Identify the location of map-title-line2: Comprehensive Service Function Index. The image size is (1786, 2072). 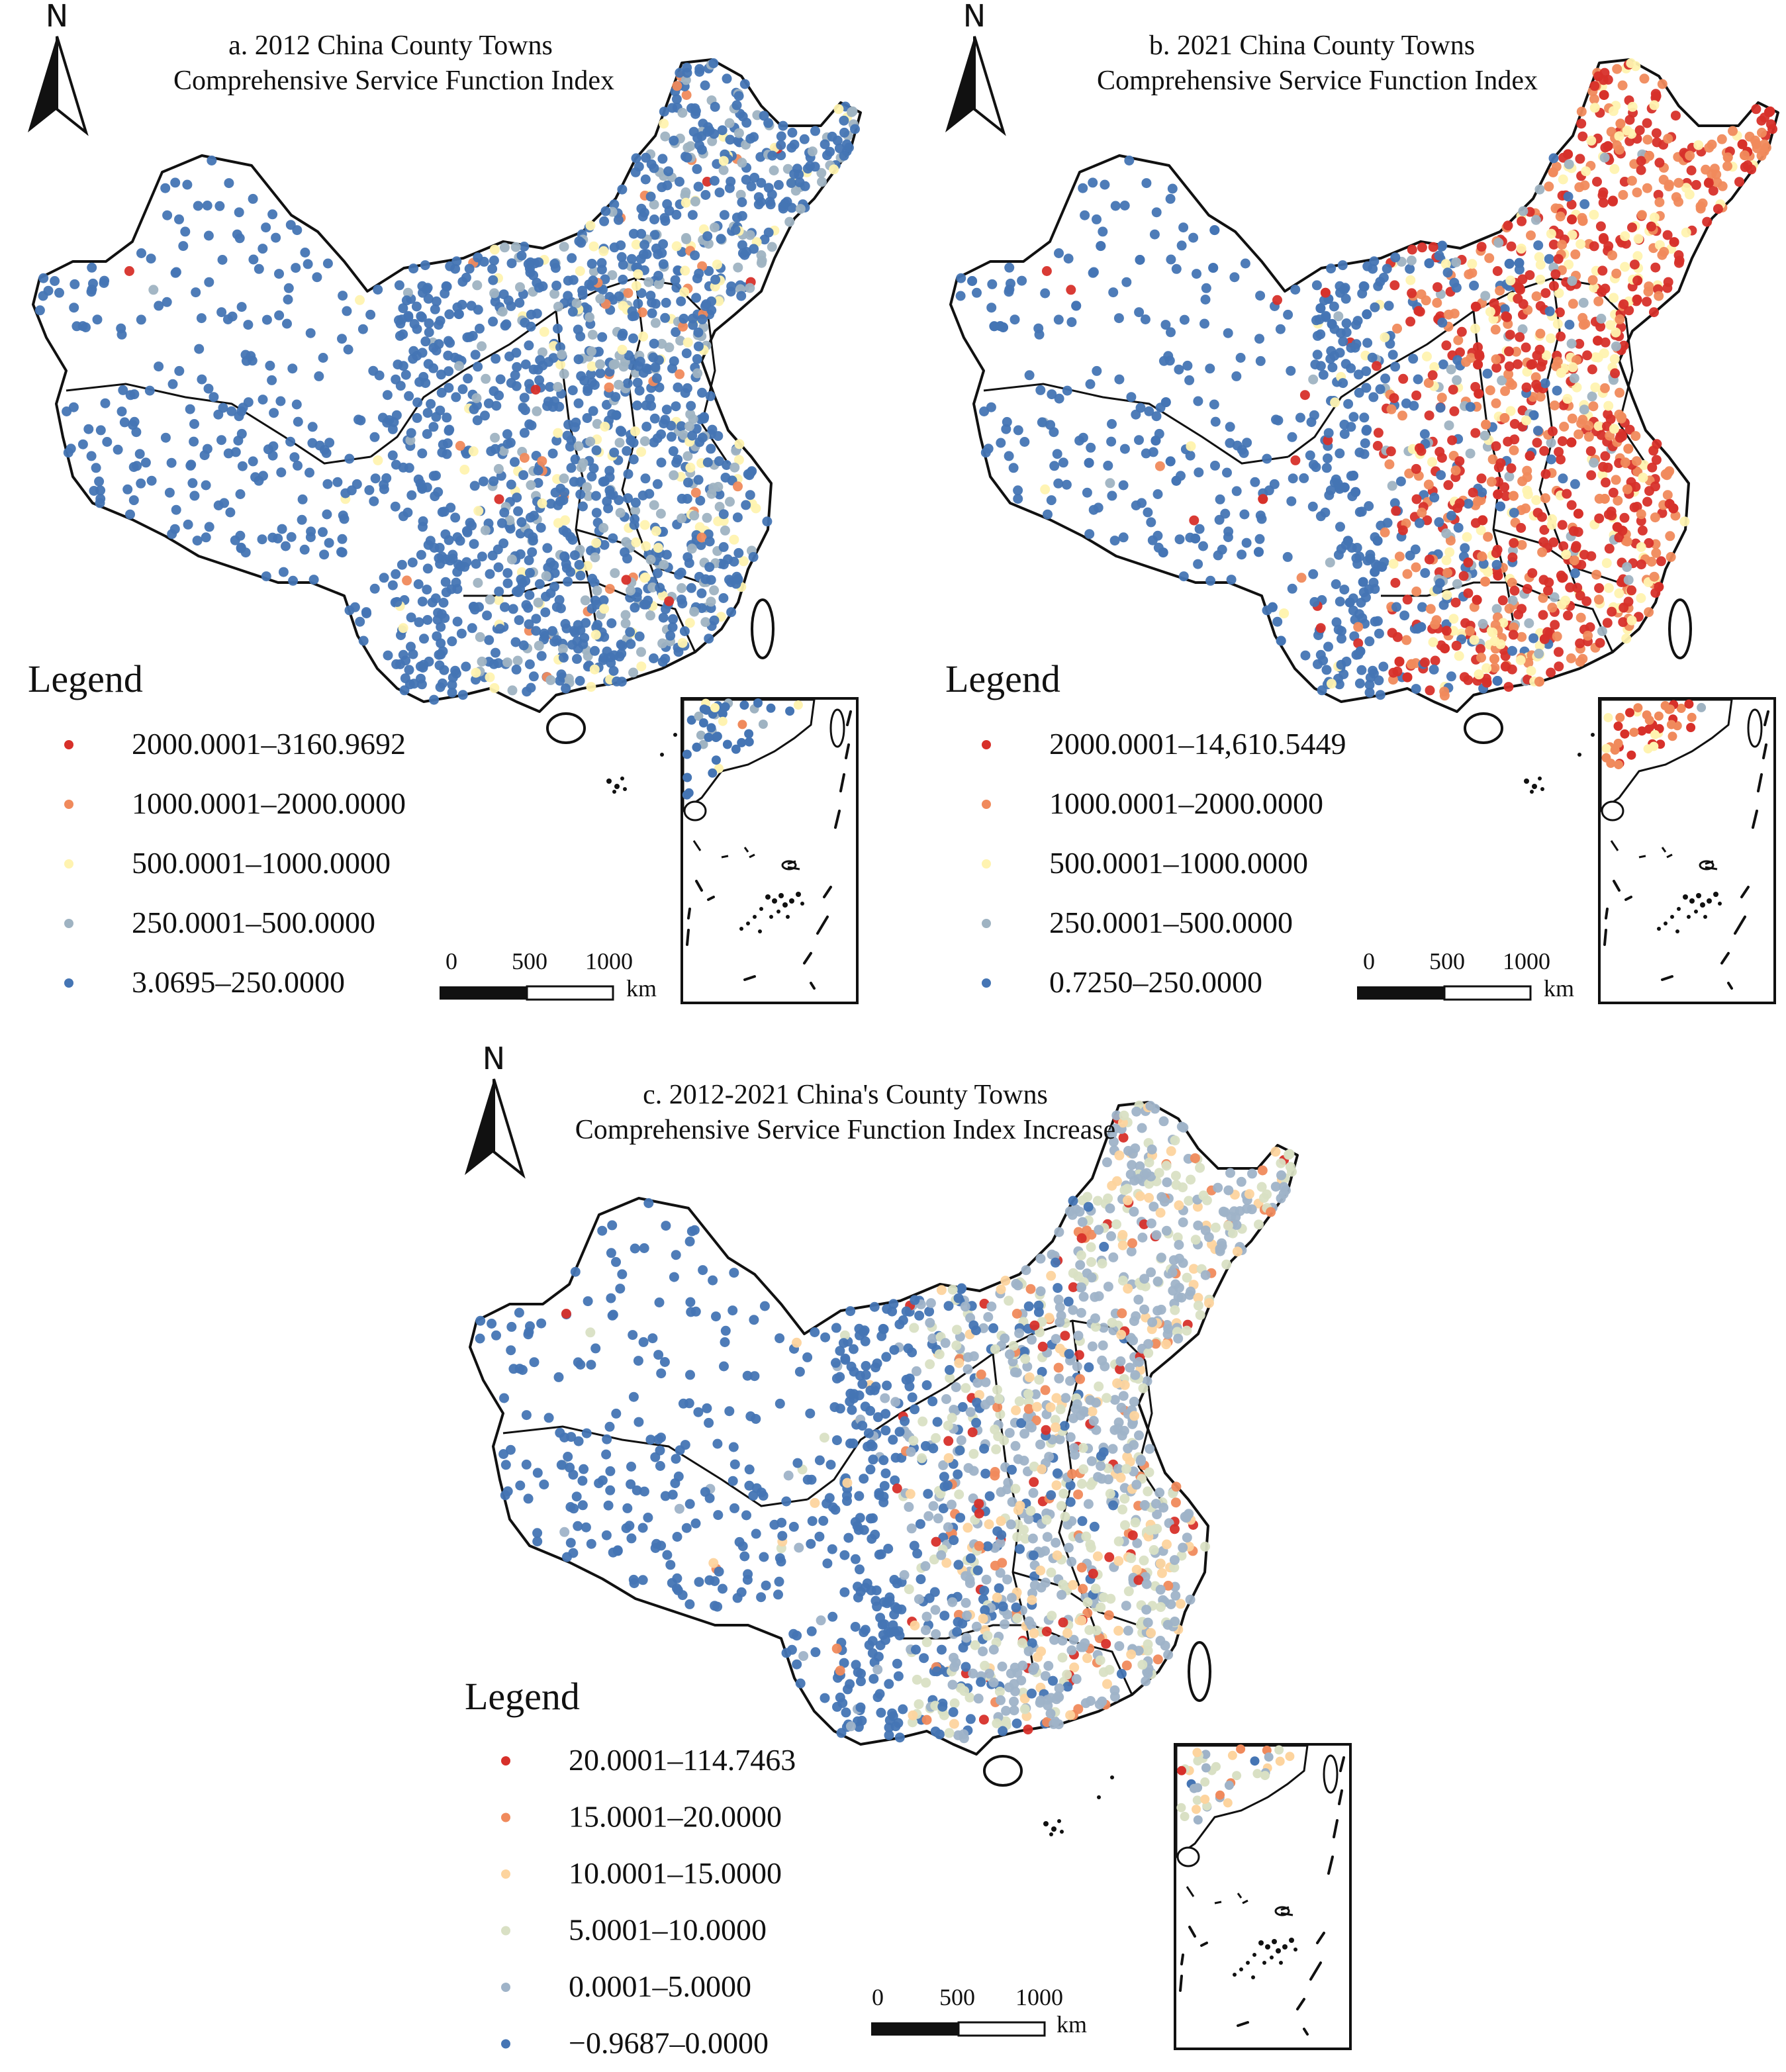
(394, 81).